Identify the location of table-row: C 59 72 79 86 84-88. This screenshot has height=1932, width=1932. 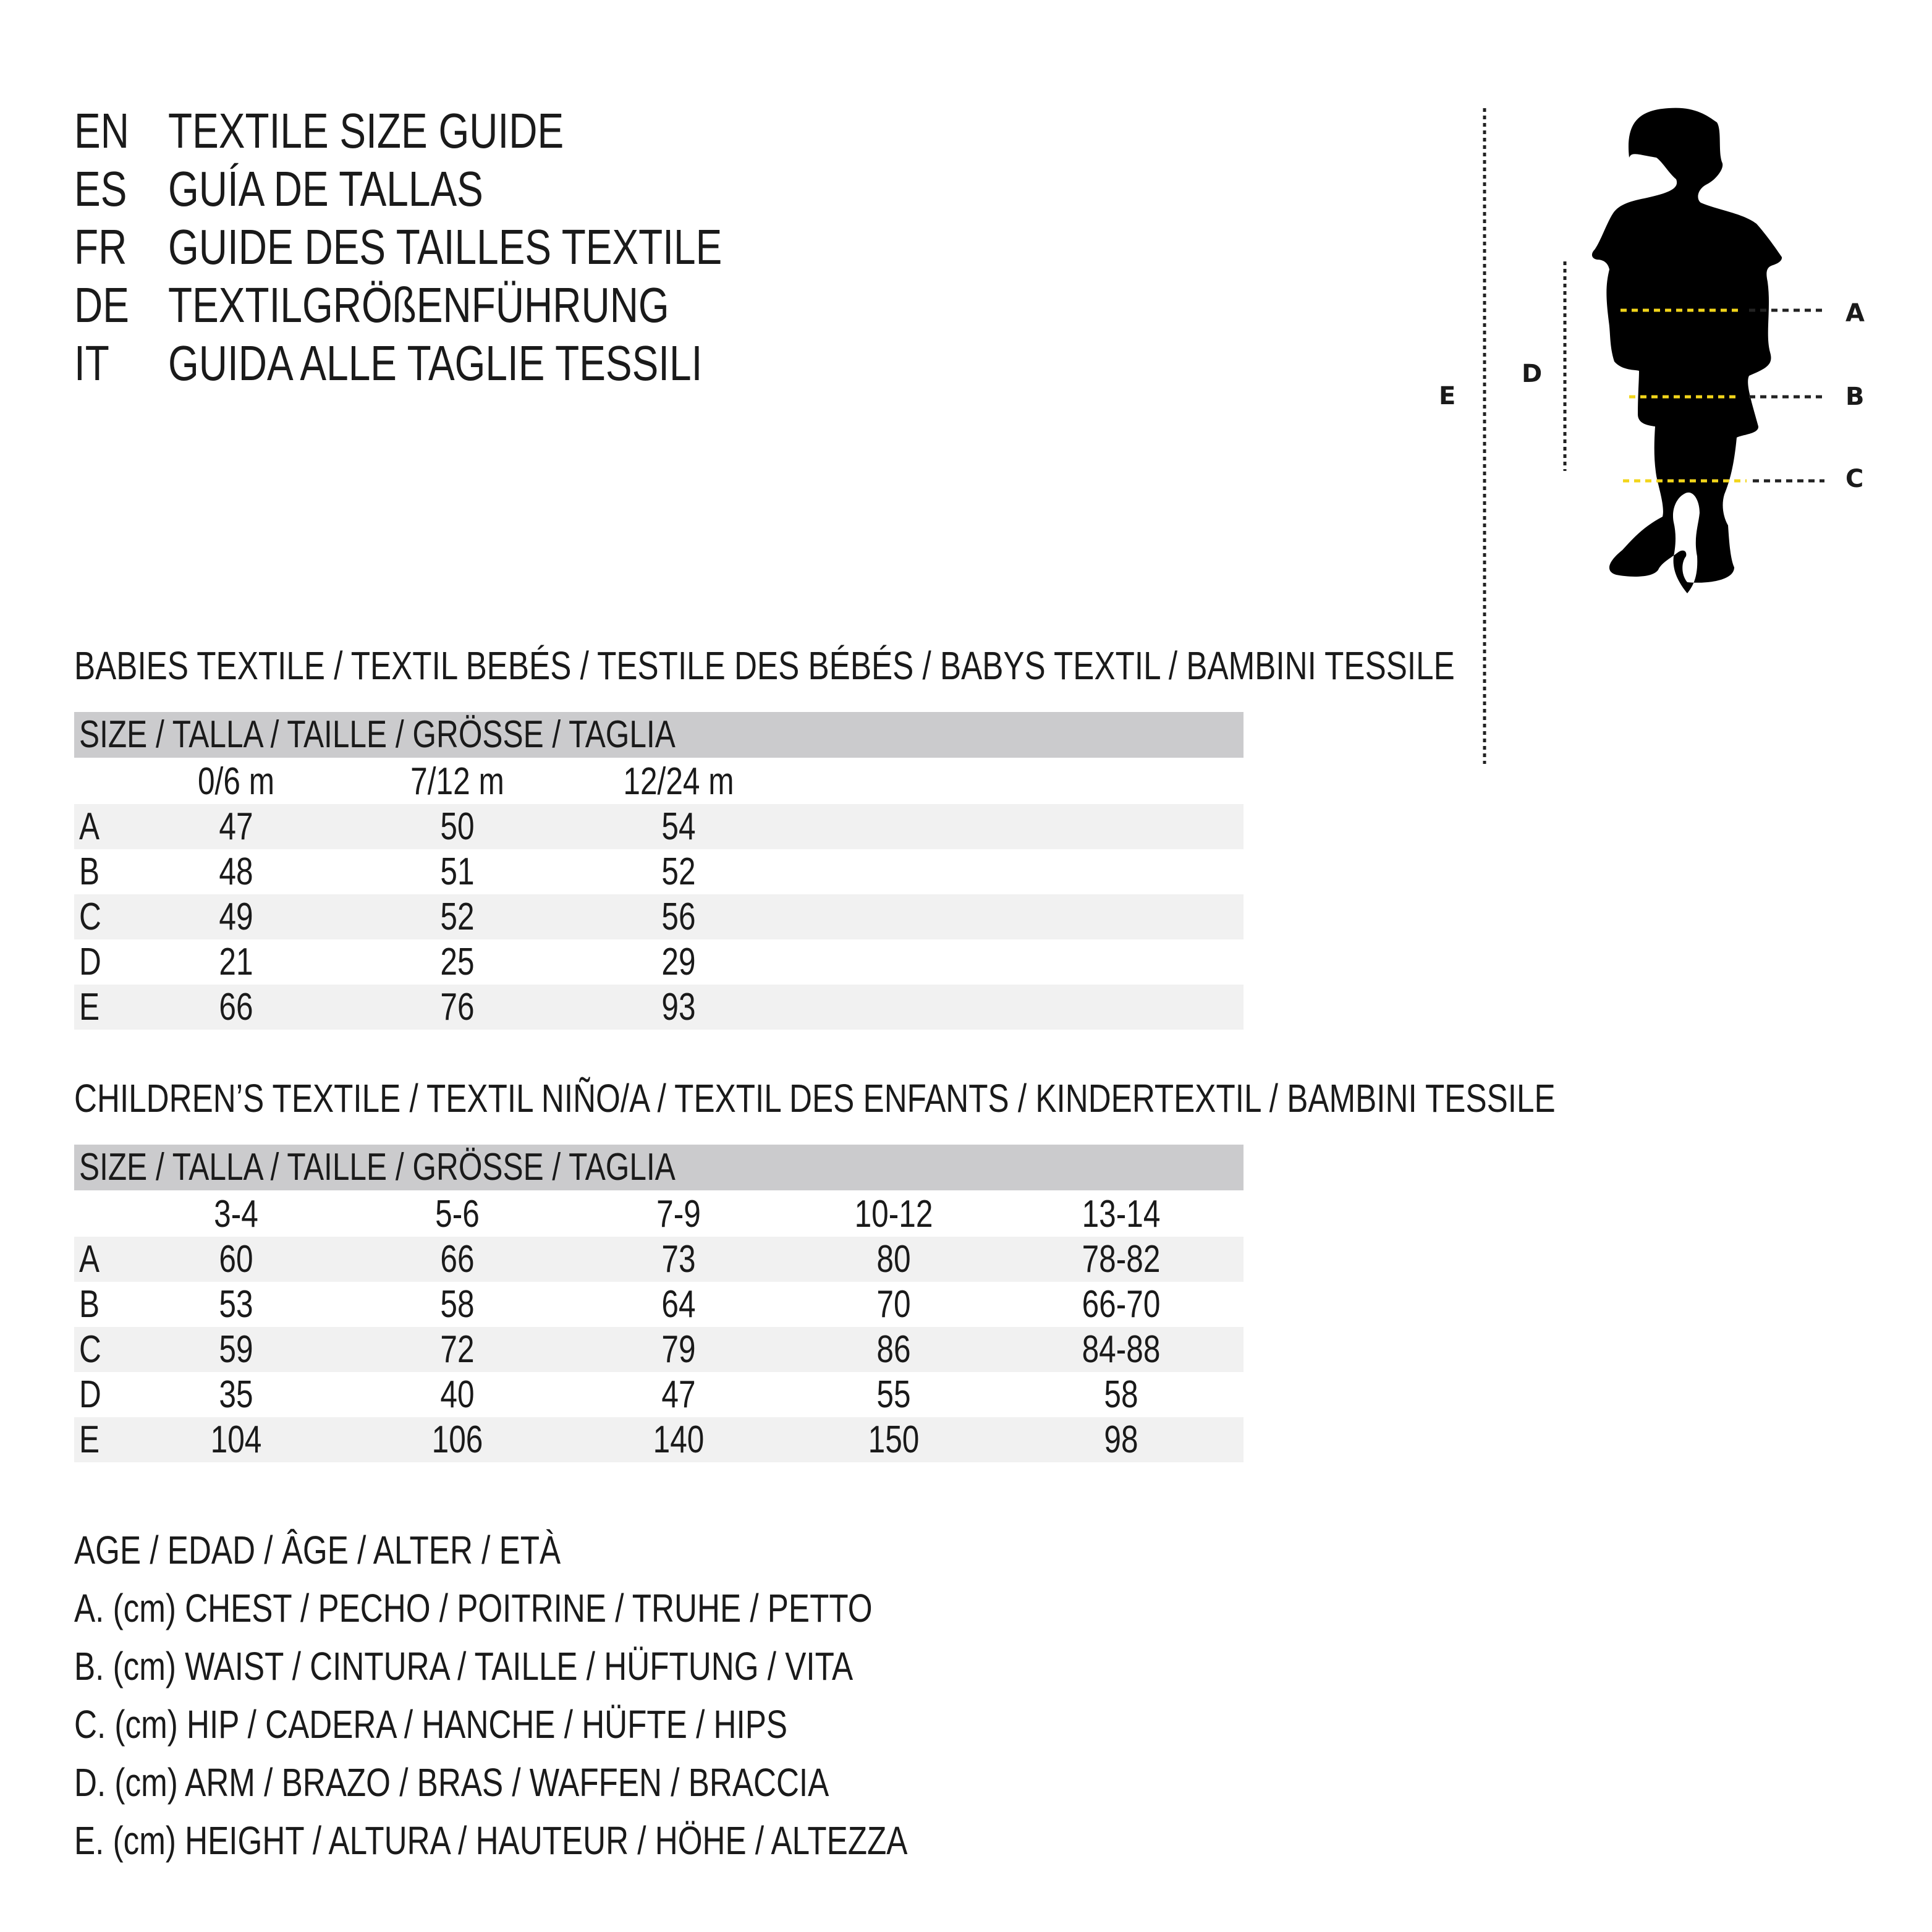
(659, 1349).